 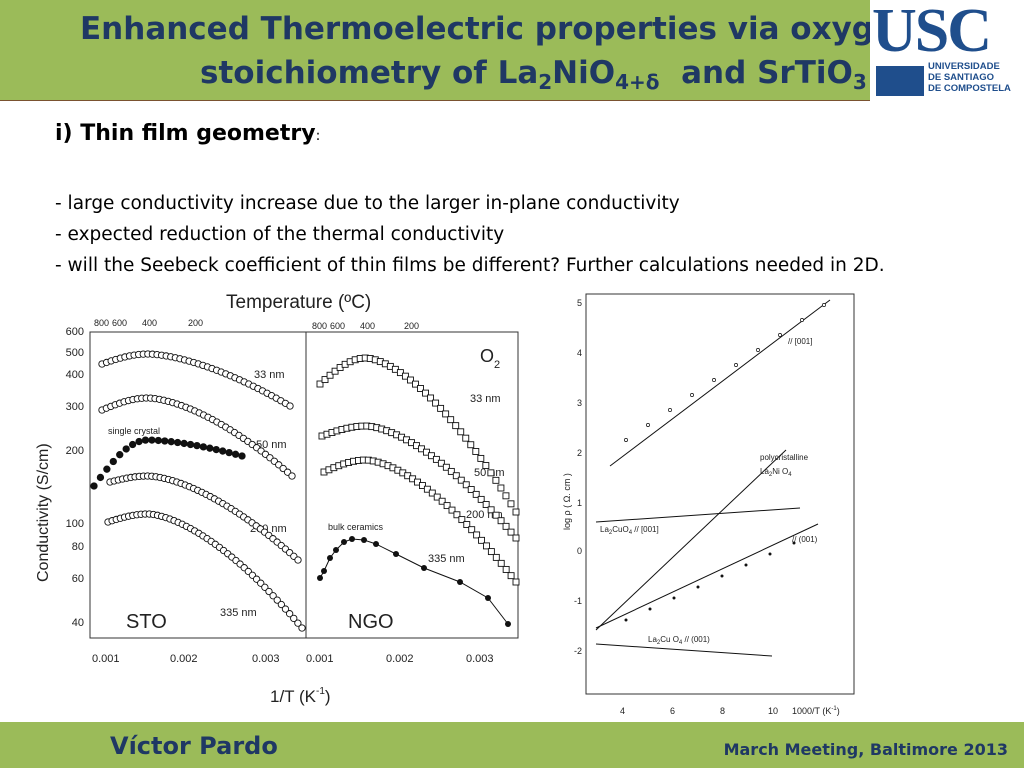 I want to click on resistivity-lines, so click(x=713, y=478).